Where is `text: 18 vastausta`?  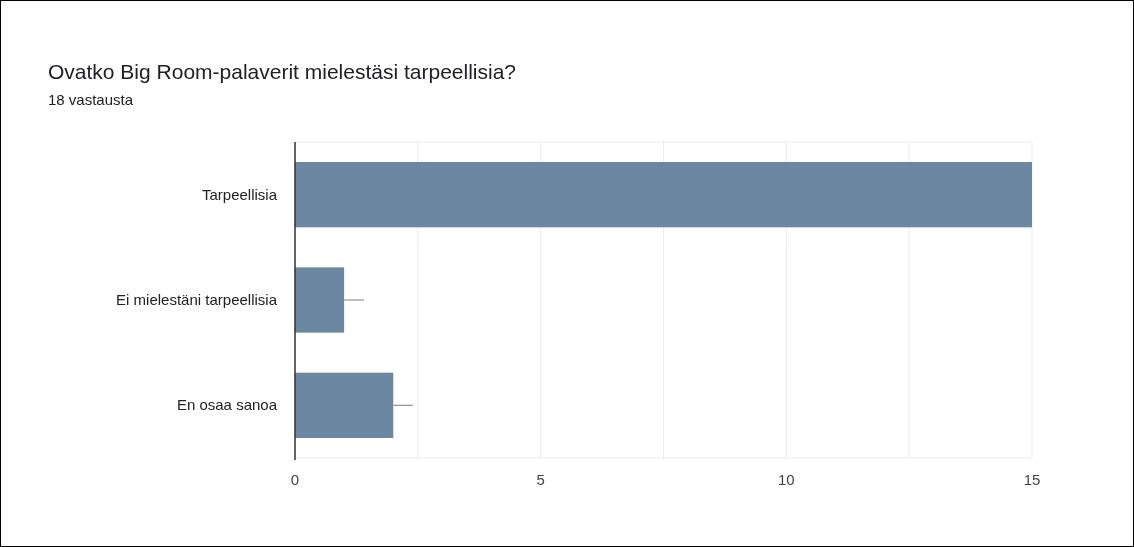 text: 18 vastausta is located at coordinates (91, 99).